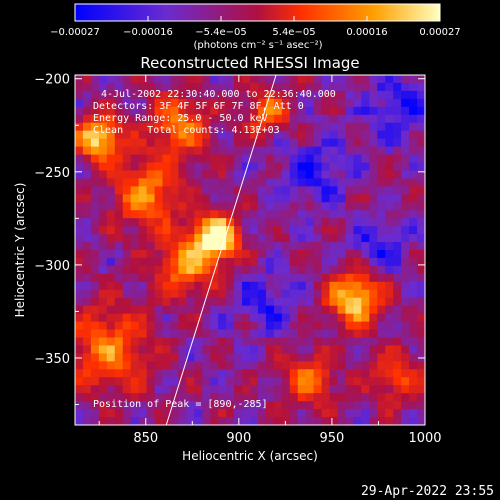 The height and width of the screenshot is (500, 500). I want to click on colorbar-tick-label: 5.4e−05, so click(293, 32).